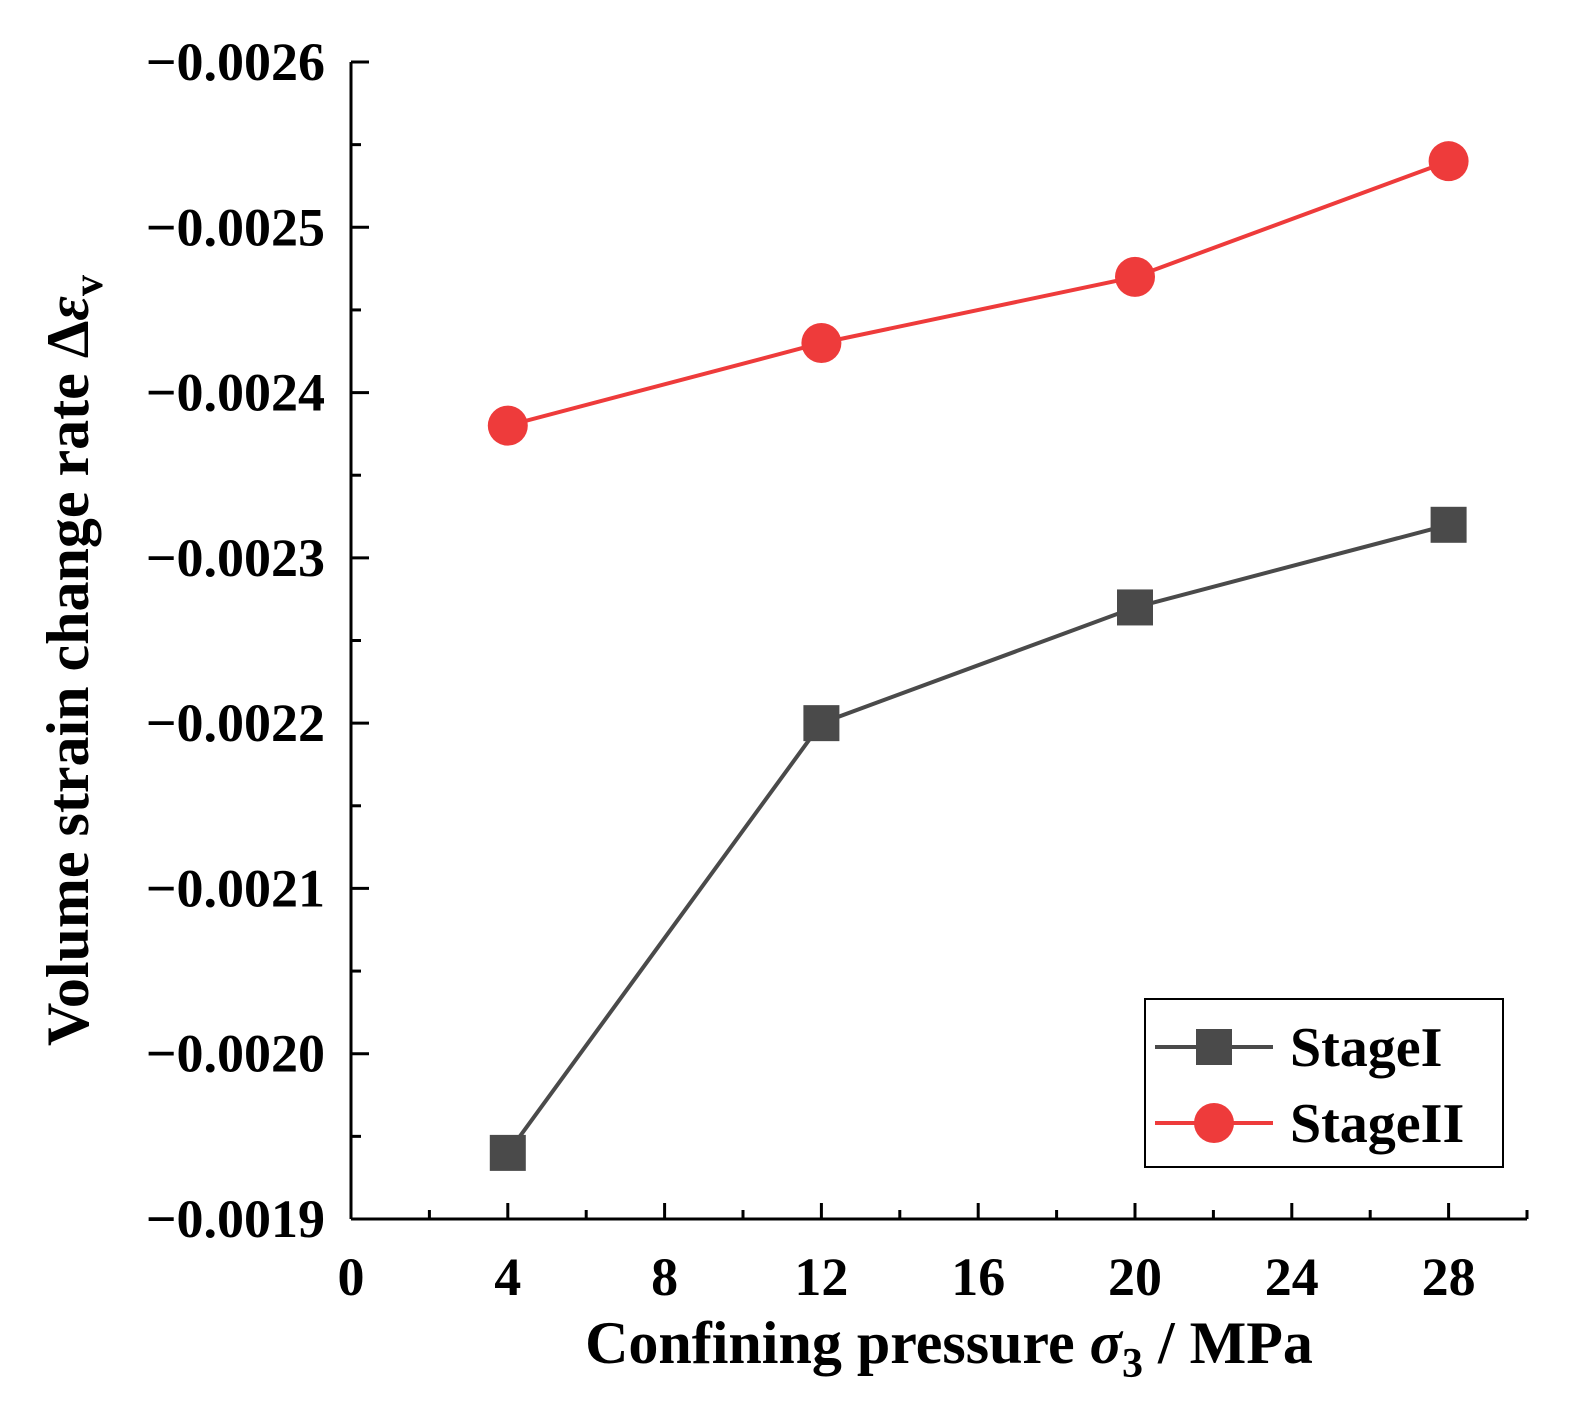 The height and width of the screenshot is (1424, 1572). I want to click on y-axis-title-symbol: ε, so click(68, 308).